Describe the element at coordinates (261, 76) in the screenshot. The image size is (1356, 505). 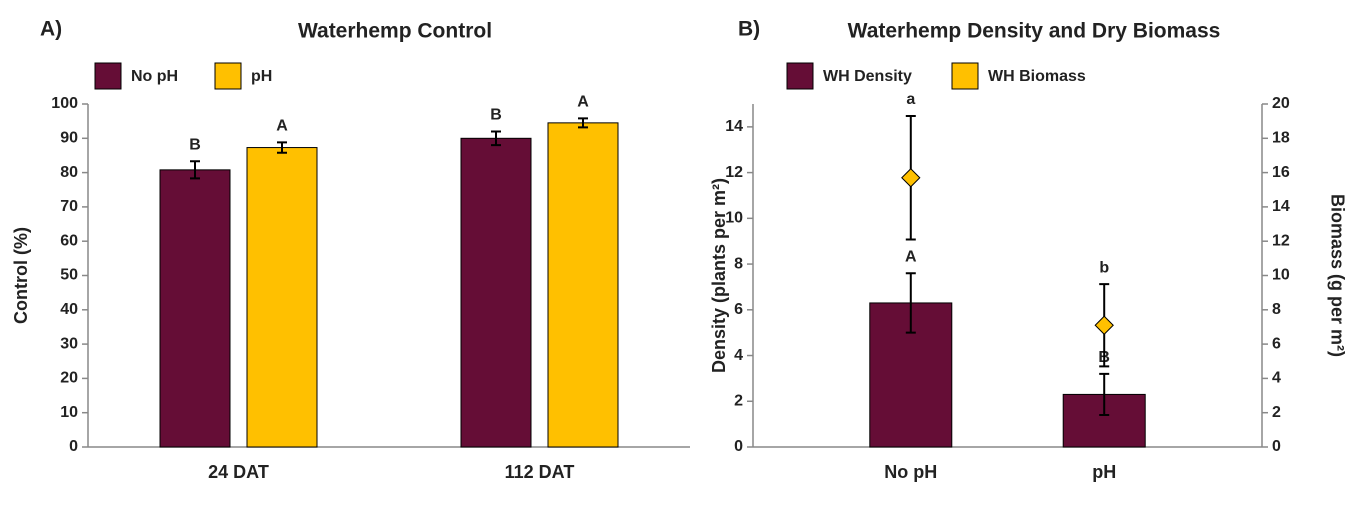
I see `legend-label: pH` at that location.